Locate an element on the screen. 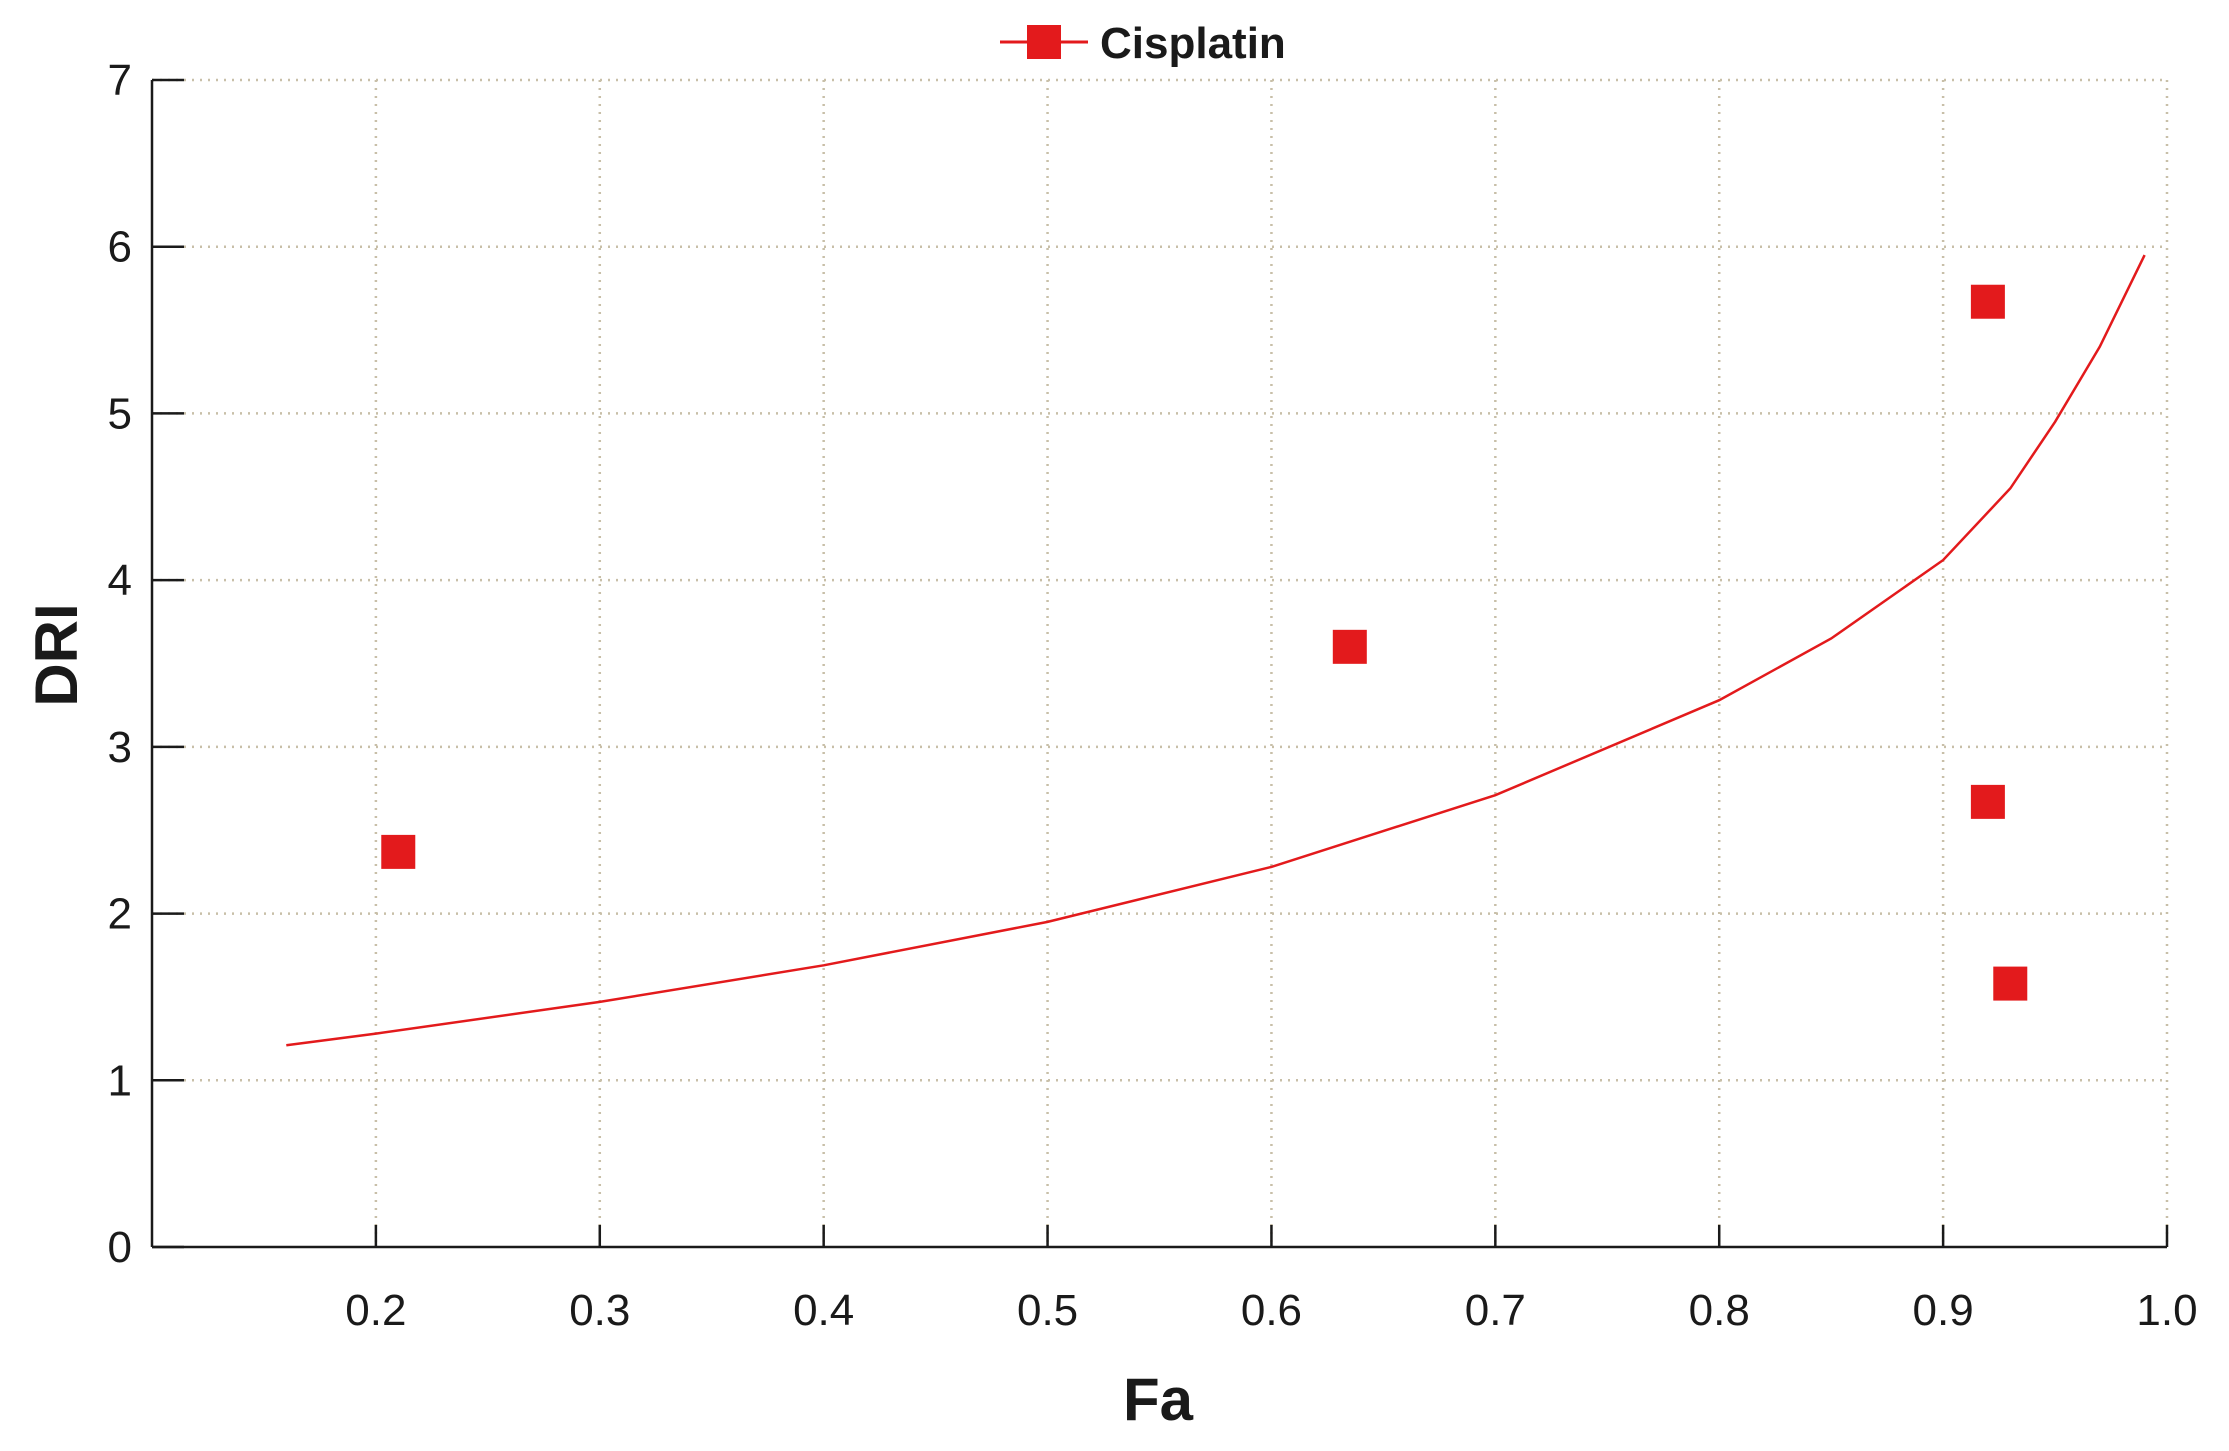 The height and width of the screenshot is (1451, 2229). x-tick-label: 0.5 is located at coordinates (1047, 1310).